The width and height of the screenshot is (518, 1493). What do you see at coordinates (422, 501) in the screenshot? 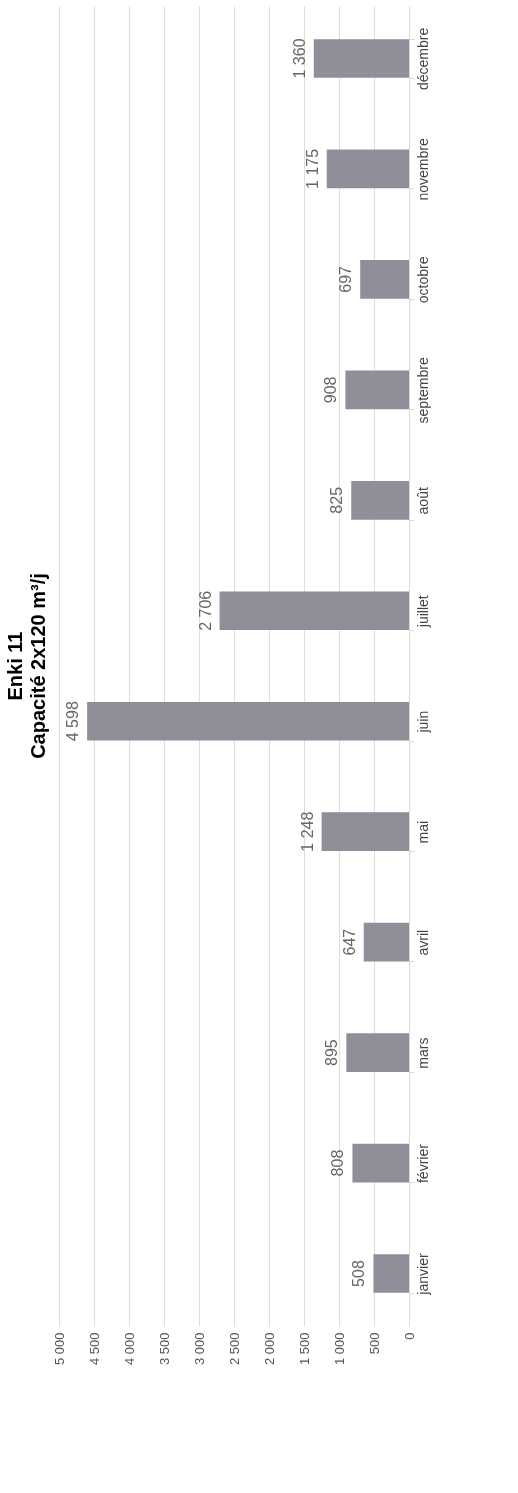
I see `y-tick-label: août` at bounding box center [422, 501].